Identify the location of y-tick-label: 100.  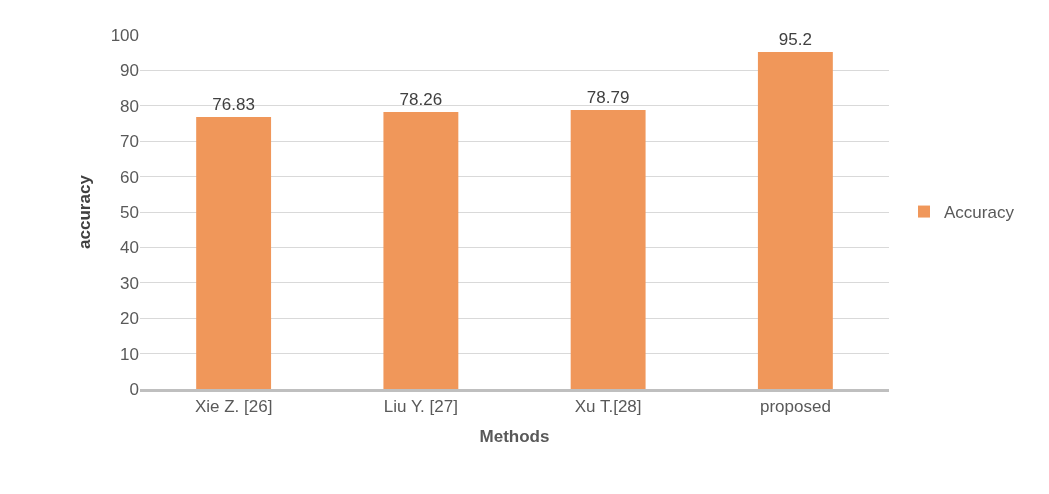
(124, 35).